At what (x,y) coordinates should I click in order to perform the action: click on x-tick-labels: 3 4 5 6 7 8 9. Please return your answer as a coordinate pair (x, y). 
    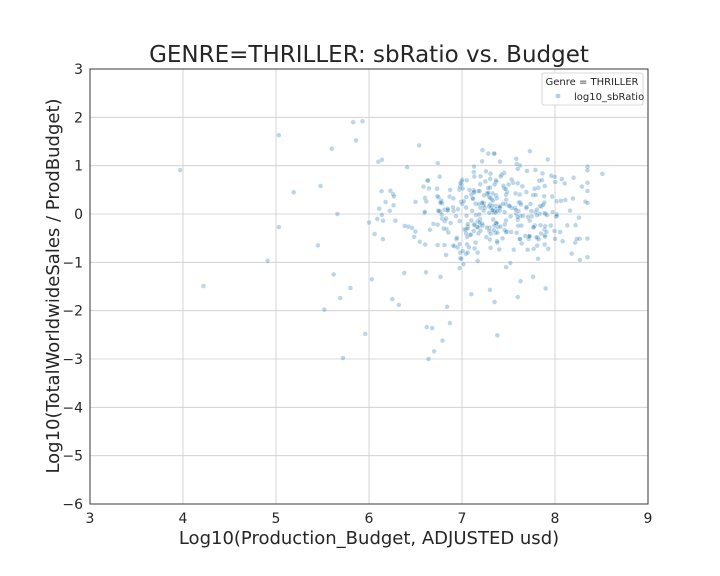
    Looking at the image, I should click on (369, 519).